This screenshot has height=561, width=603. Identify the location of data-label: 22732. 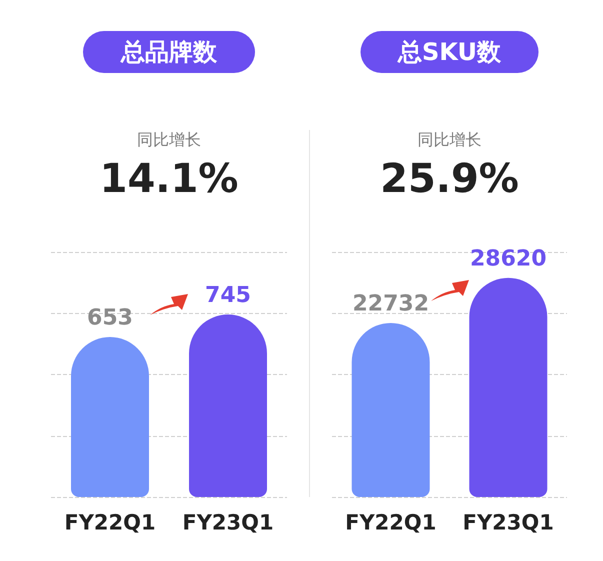
(391, 303).